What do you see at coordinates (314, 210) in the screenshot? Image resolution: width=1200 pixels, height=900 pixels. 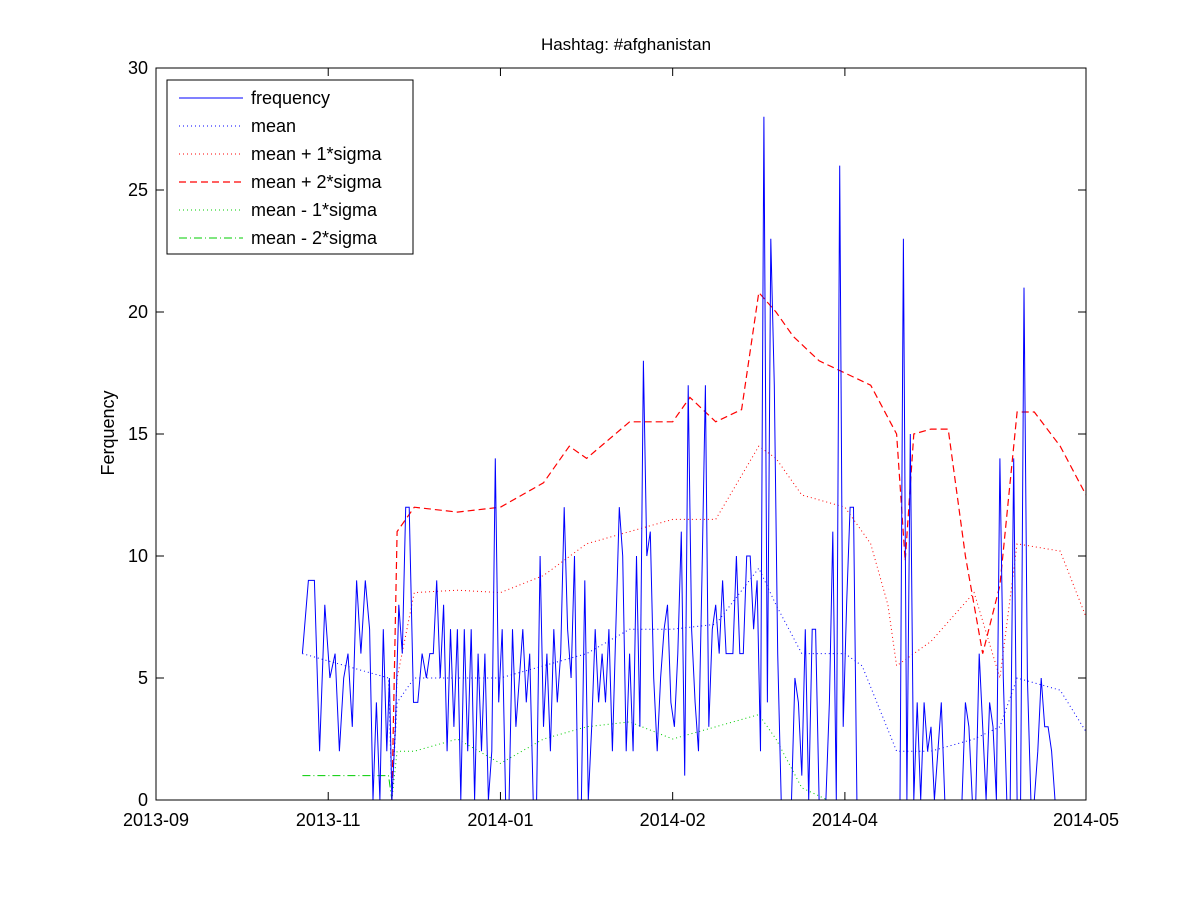 I see `legend-label: mean - 1*sigma` at bounding box center [314, 210].